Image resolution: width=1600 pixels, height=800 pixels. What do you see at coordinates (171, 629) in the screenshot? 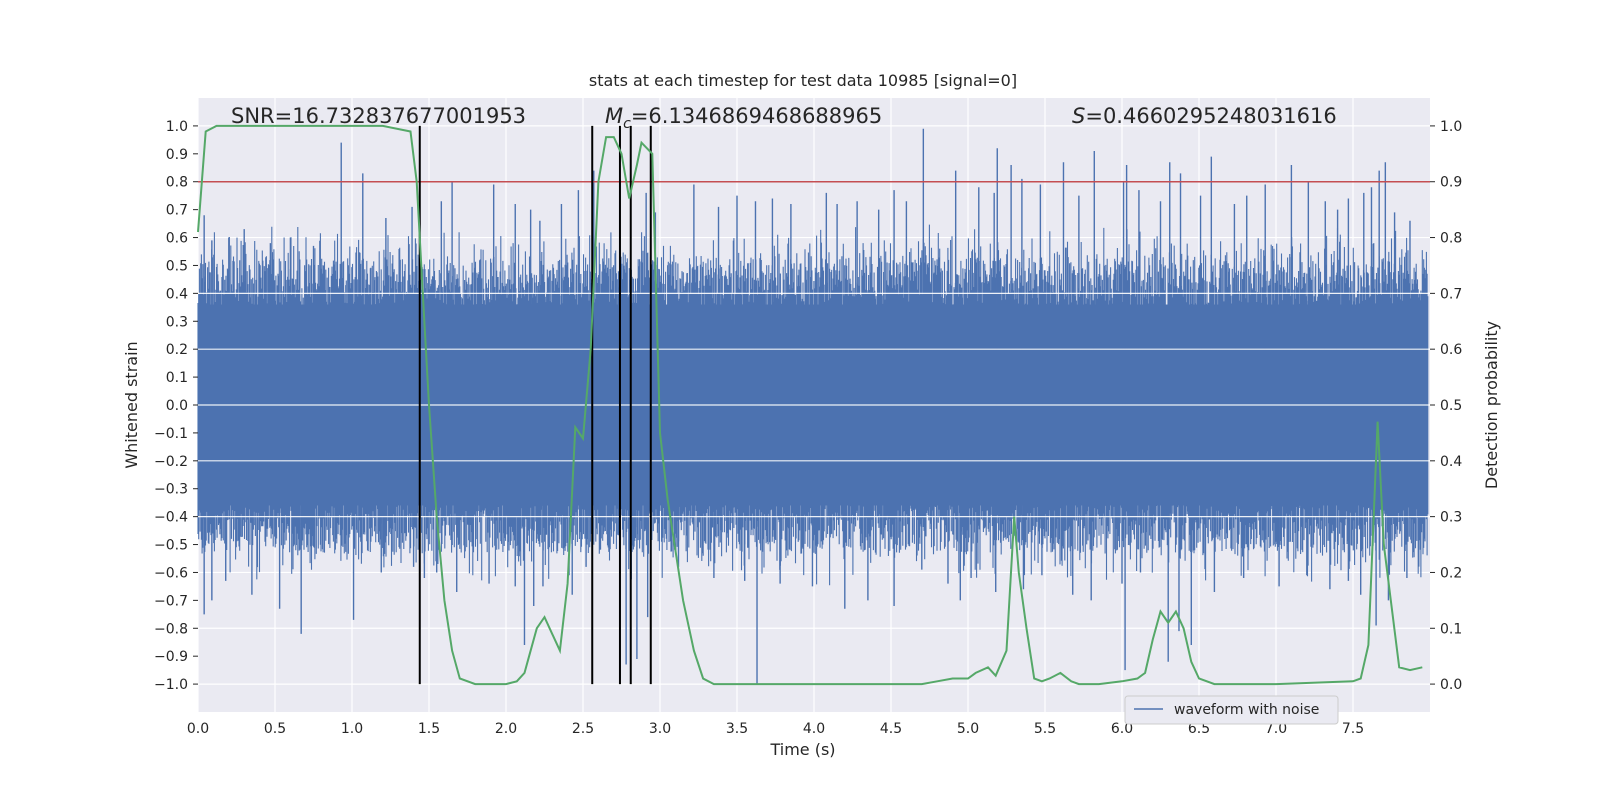
I see `y-tick-label: −0.8` at bounding box center [171, 629].